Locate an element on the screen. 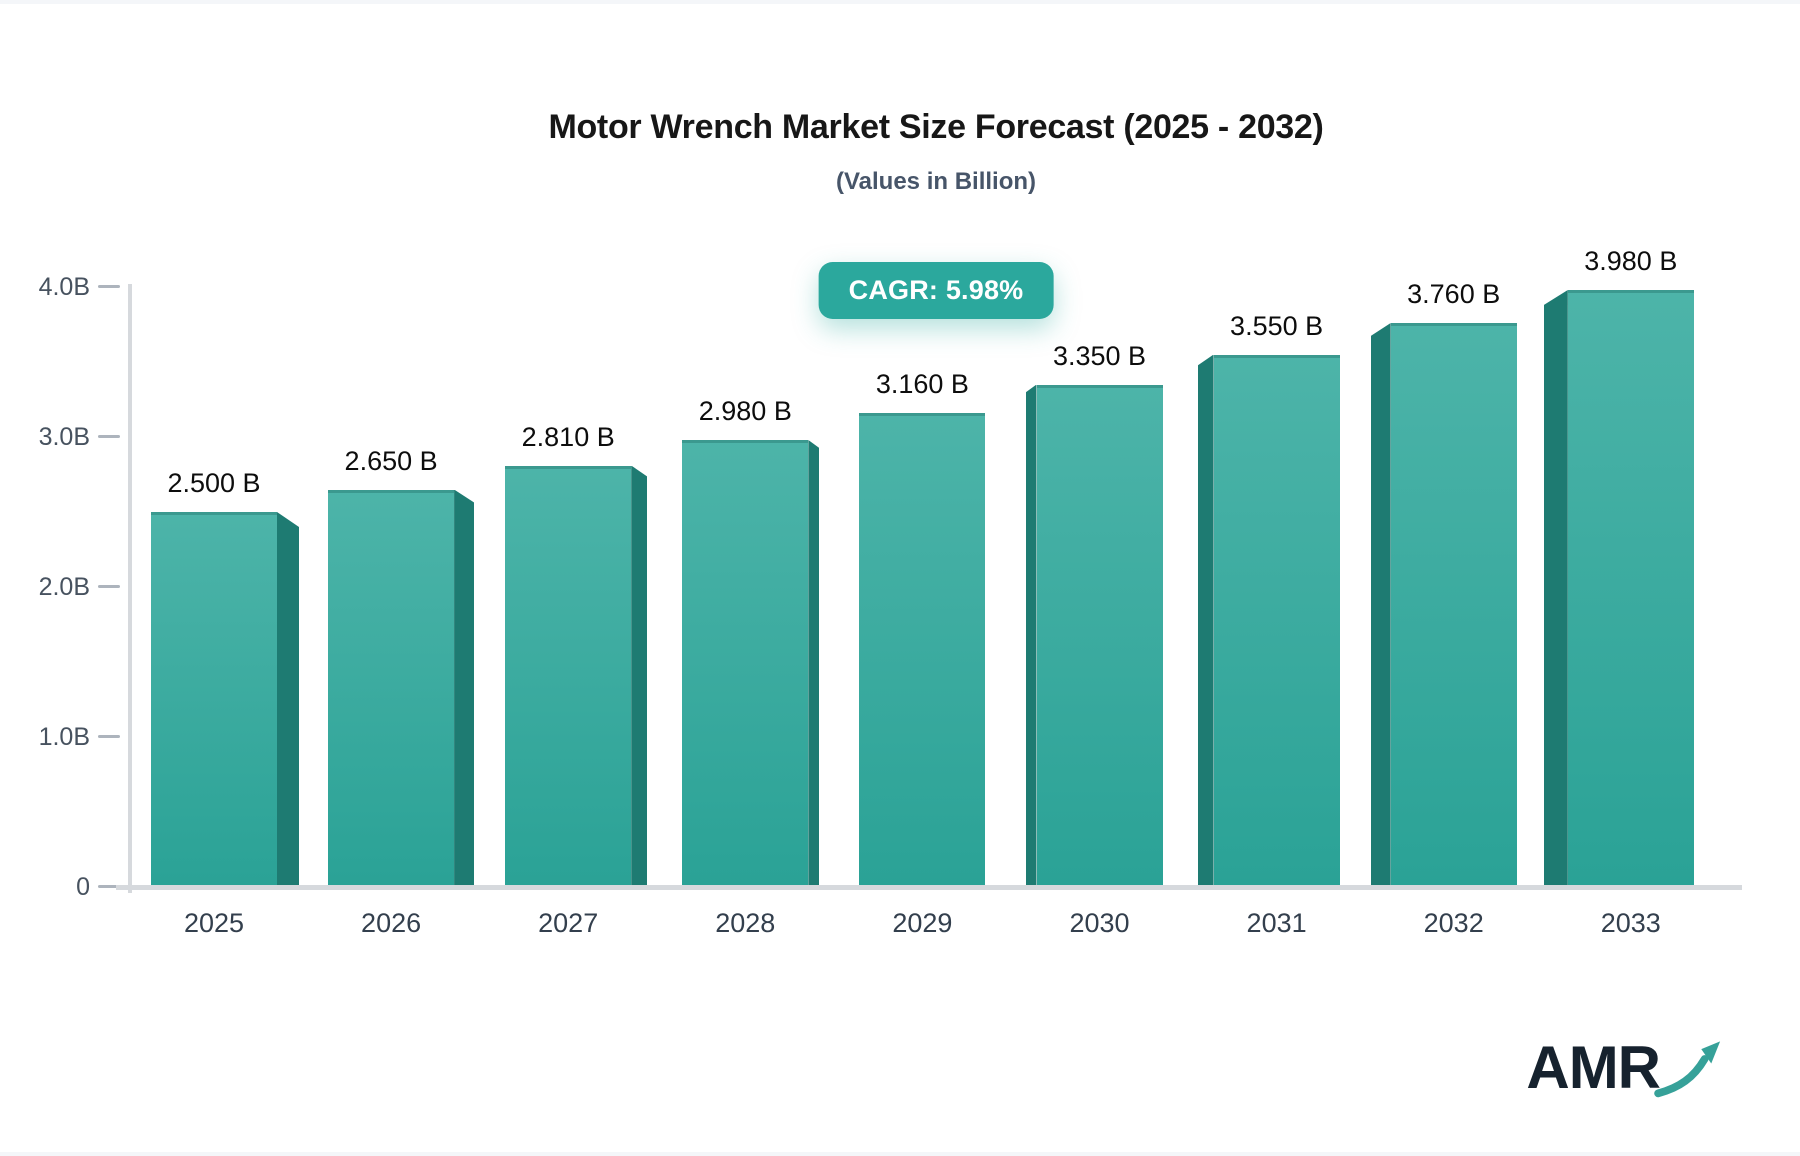  x-tick-label-2026: 2026 is located at coordinates (391, 923).